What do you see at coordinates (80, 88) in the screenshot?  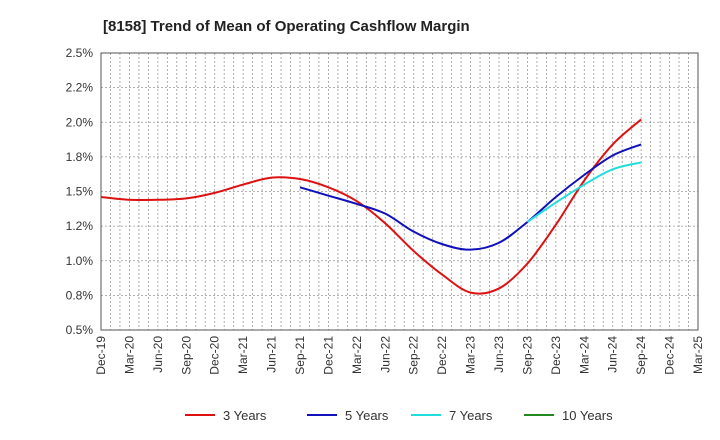 I see `y-tick-label: 2.2%` at bounding box center [80, 88].